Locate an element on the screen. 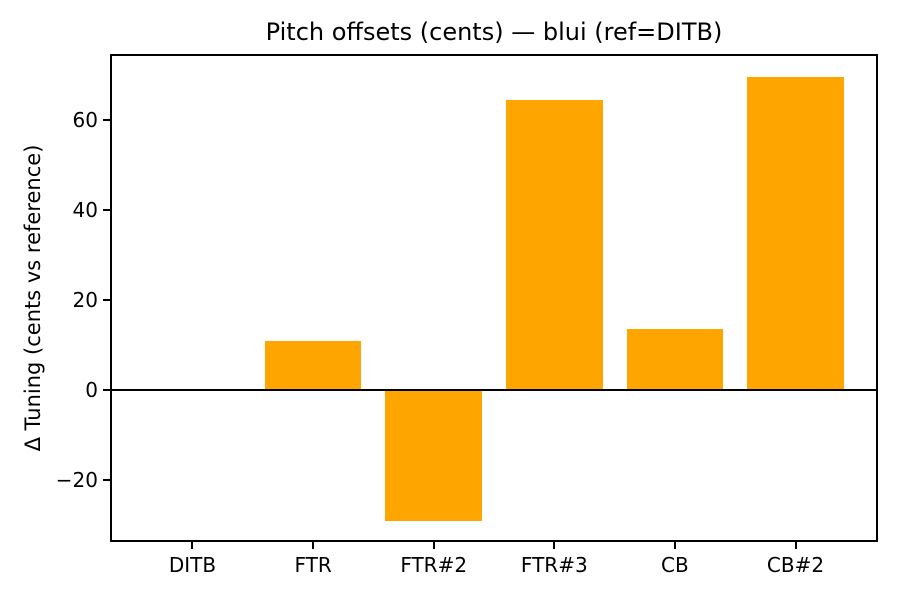  y-tick-label: 20 is located at coordinates (85, 300).